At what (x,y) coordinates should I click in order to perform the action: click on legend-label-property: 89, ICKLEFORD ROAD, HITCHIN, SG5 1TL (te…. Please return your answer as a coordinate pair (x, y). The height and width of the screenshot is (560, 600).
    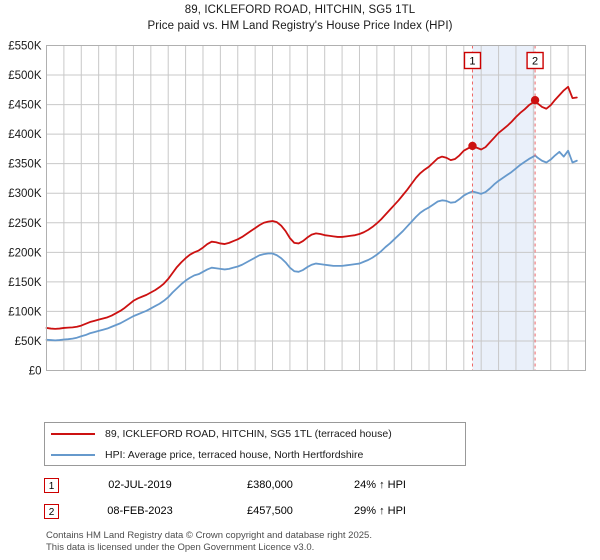
    Looking at the image, I should click on (248, 433).